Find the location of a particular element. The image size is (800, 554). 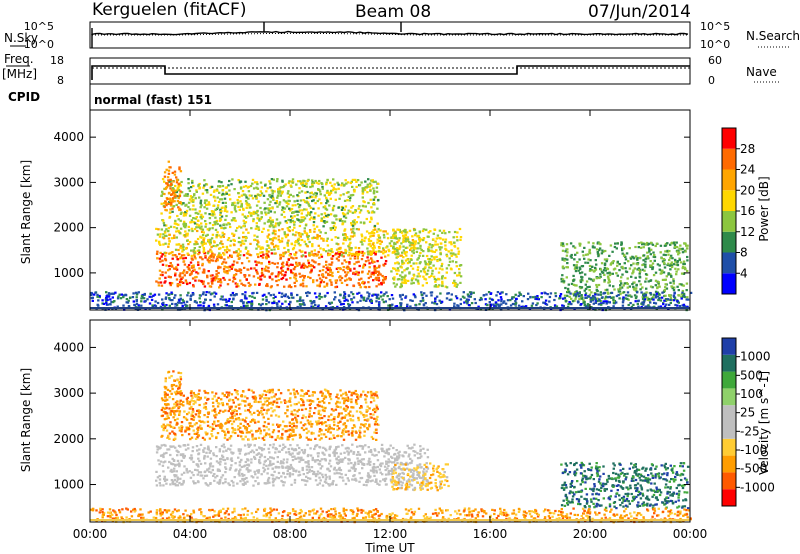

freq-unit-label: [MHz] is located at coordinates (19, 74).